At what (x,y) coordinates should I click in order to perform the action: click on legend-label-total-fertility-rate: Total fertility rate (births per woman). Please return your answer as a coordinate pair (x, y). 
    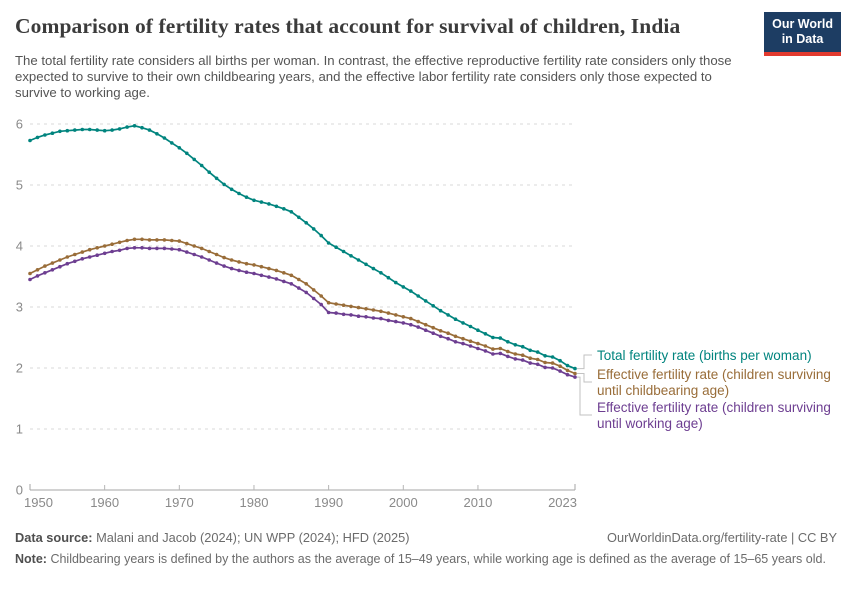
    Looking at the image, I should click on (704, 355).